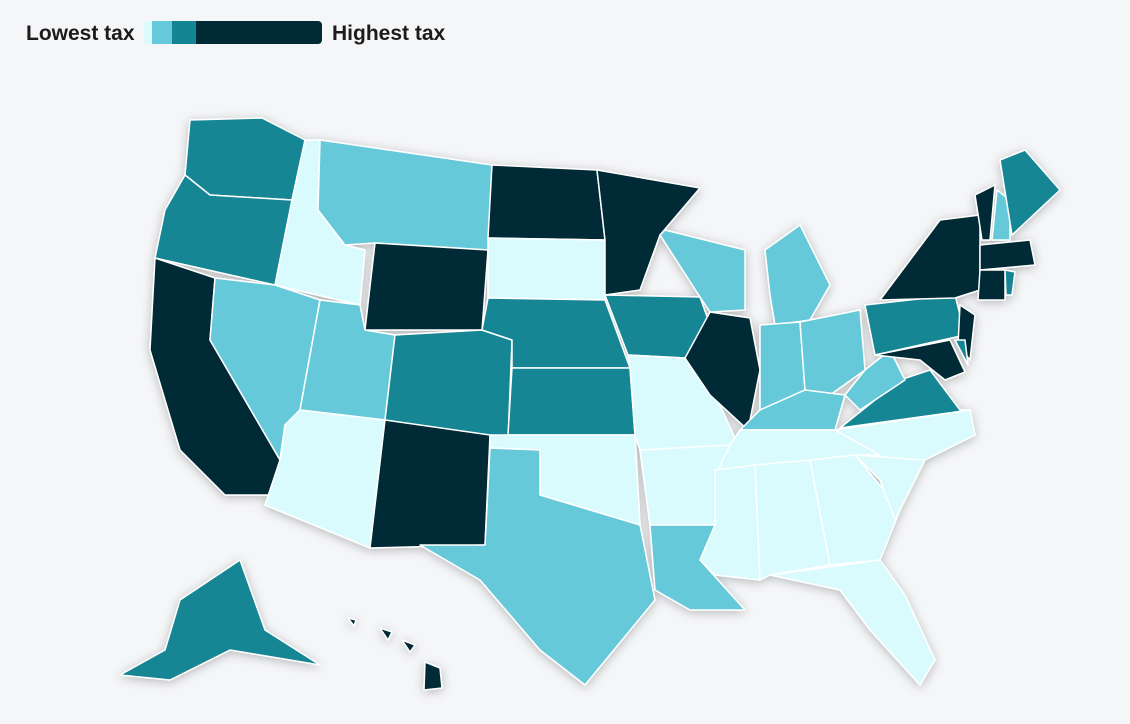  What do you see at coordinates (389, 33) in the screenshot?
I see `legend-high-label: Highest tax` at bounding box center [389, 33].